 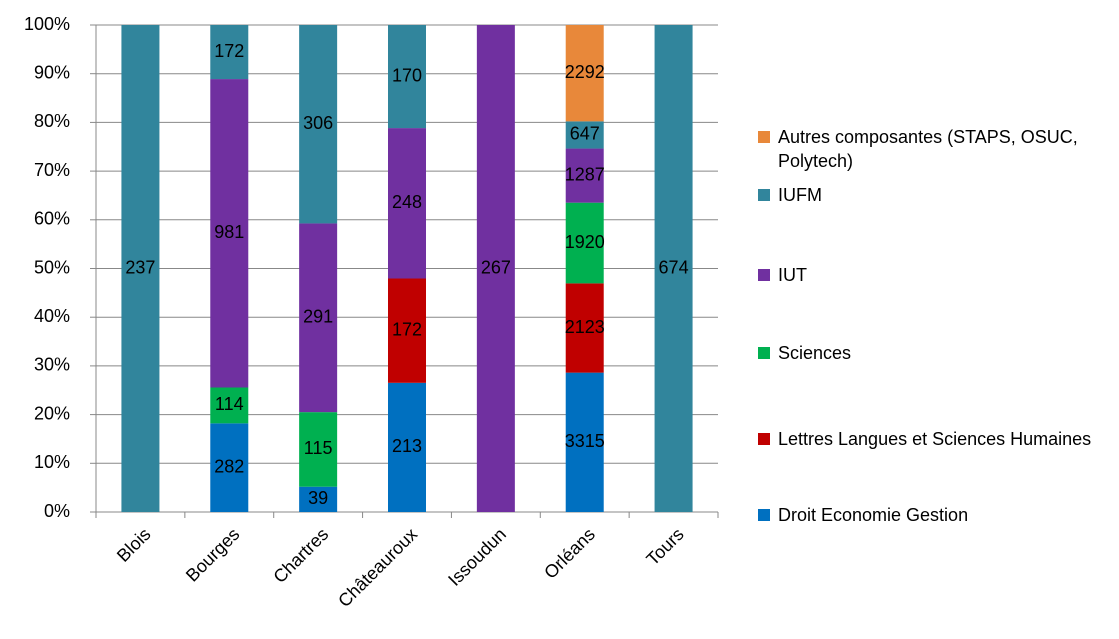 What do you see at coordinates (477, 557) in the screenshot?
I see `x-tick-label: Issoudun` at bounding box center [477, 557].